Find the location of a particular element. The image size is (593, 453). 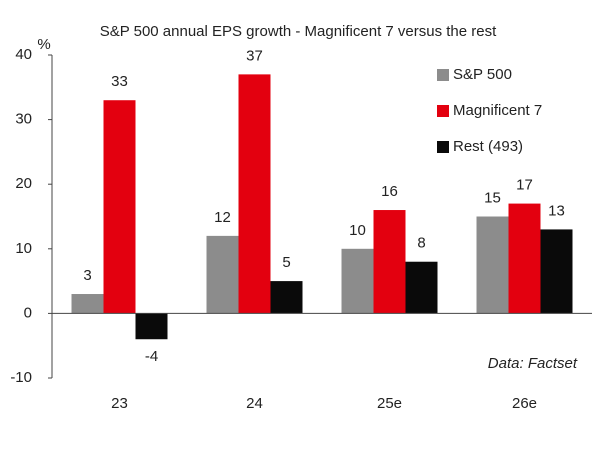

y-tick-label: 30 is located at coordinates (23, 119).